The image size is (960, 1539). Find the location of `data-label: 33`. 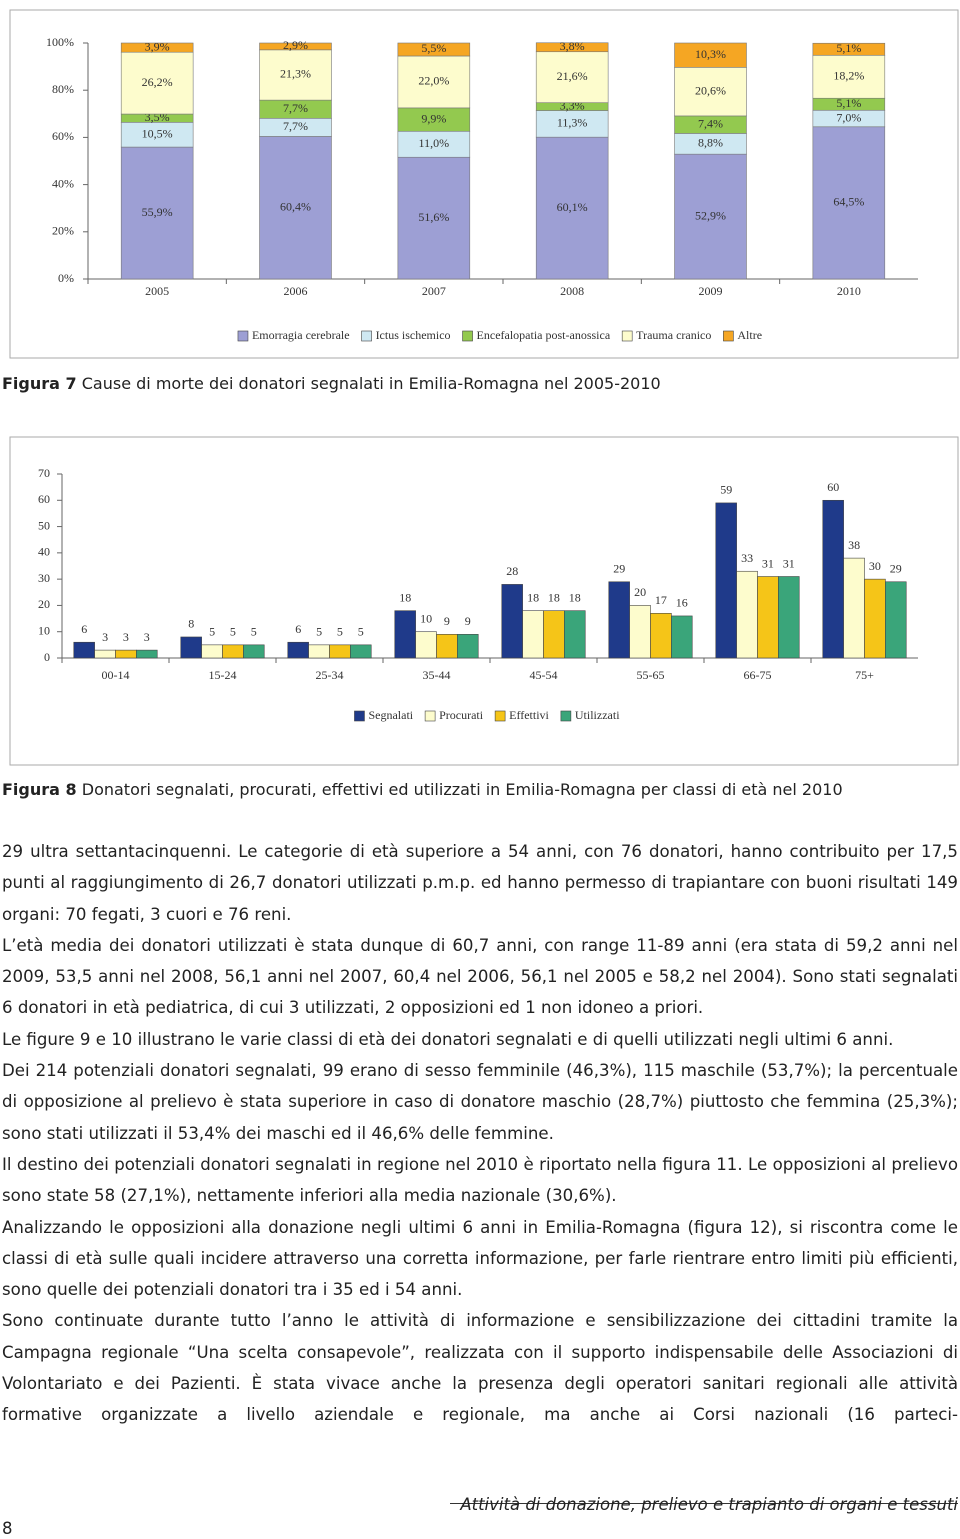

data-label: 33 is located at coordinates (747, 558).